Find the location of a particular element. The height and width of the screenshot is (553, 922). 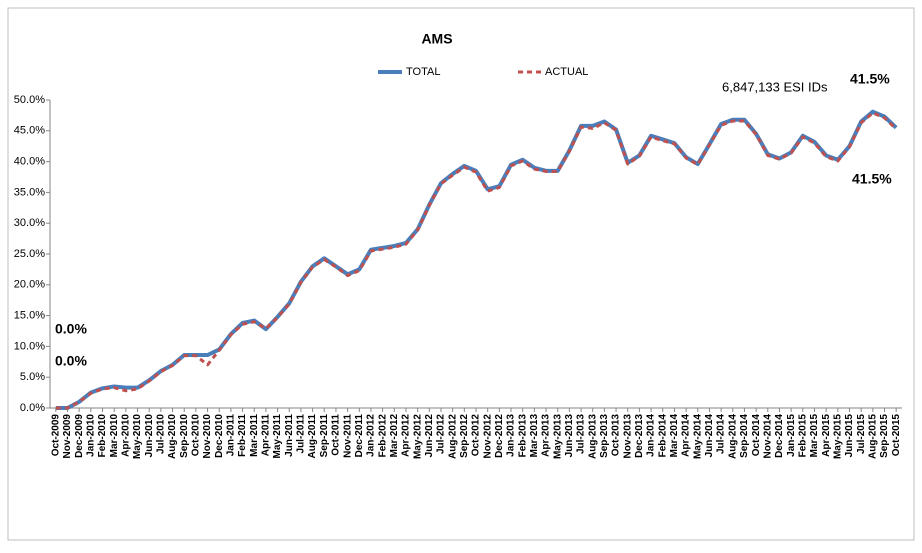

y-tick-label: 25.0% is located at coordinates (29, 254).